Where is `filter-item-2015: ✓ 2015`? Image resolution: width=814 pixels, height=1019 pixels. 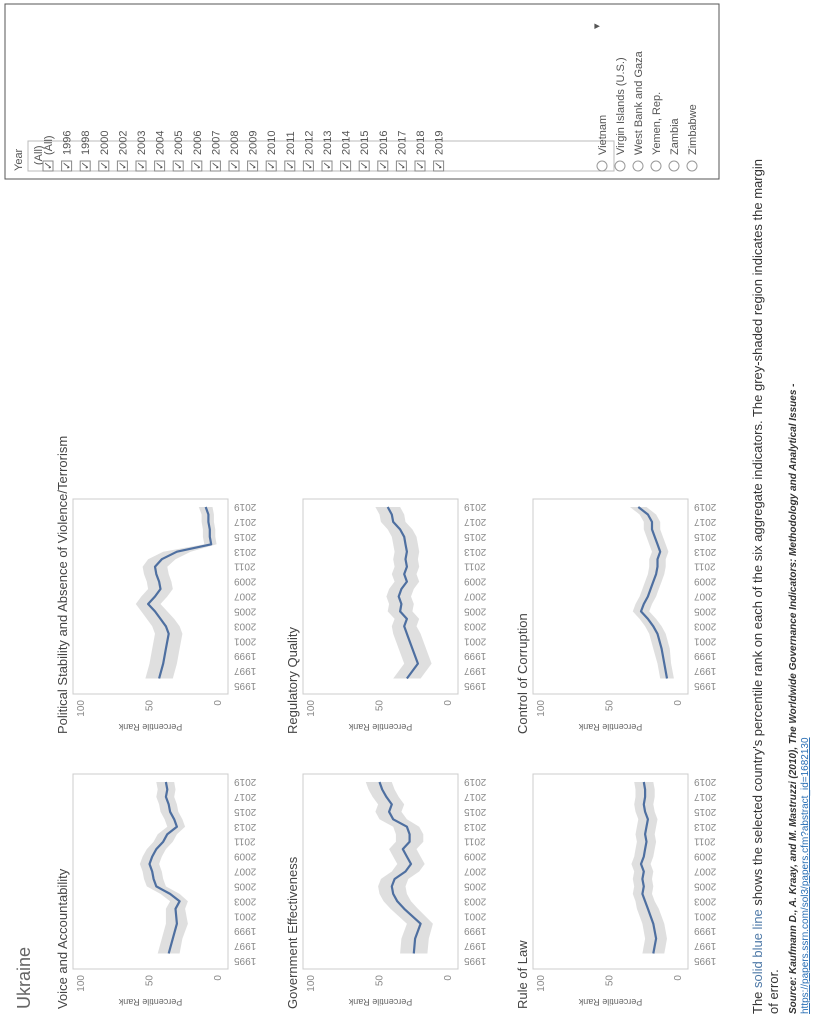 filter-item-2015: ✓ 2015 is located at coordinates (364, 151).